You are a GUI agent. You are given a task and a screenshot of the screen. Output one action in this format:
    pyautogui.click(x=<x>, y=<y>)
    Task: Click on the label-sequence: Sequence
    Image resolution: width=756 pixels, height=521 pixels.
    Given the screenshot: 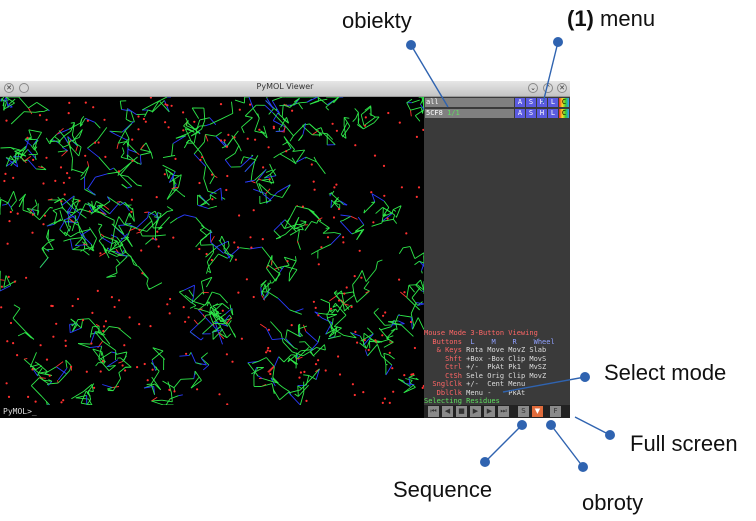 What is the action you would take?
    pyautogui.click(x=443, y=489)
    